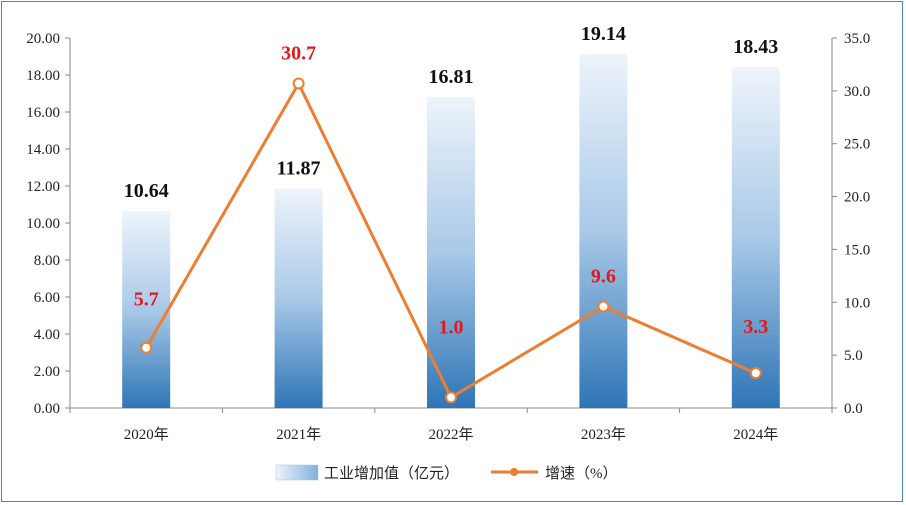 This screenshot has width=906, height=505. What do you see at coordinates (299, 168) in the screenshot?
I see `bar-value-label: 11.87` at bounding box center [299, 168].